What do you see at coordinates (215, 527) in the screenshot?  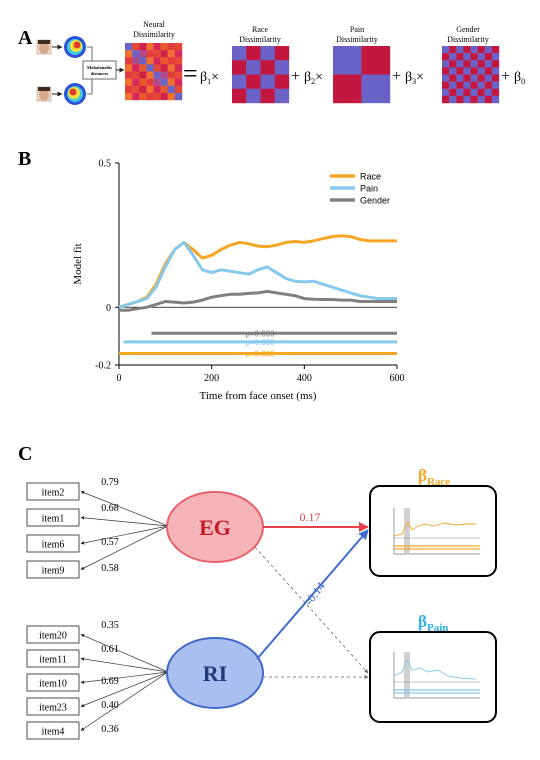 I see `eg-factor-label: EG` at bounding box center [215, 527].